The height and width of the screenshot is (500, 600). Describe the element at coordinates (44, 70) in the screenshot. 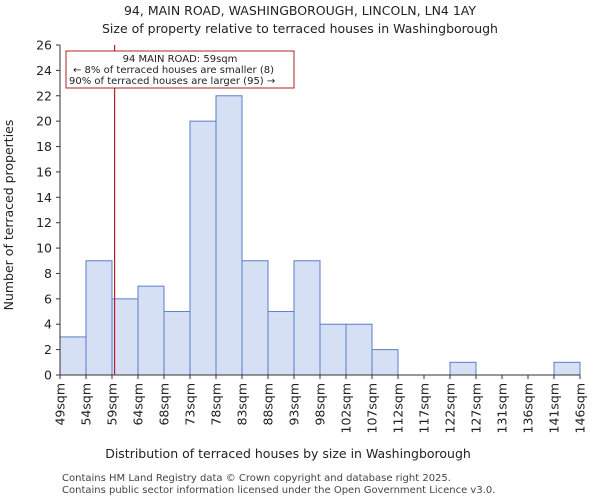

I see `y-tick-label: 24` at that location.